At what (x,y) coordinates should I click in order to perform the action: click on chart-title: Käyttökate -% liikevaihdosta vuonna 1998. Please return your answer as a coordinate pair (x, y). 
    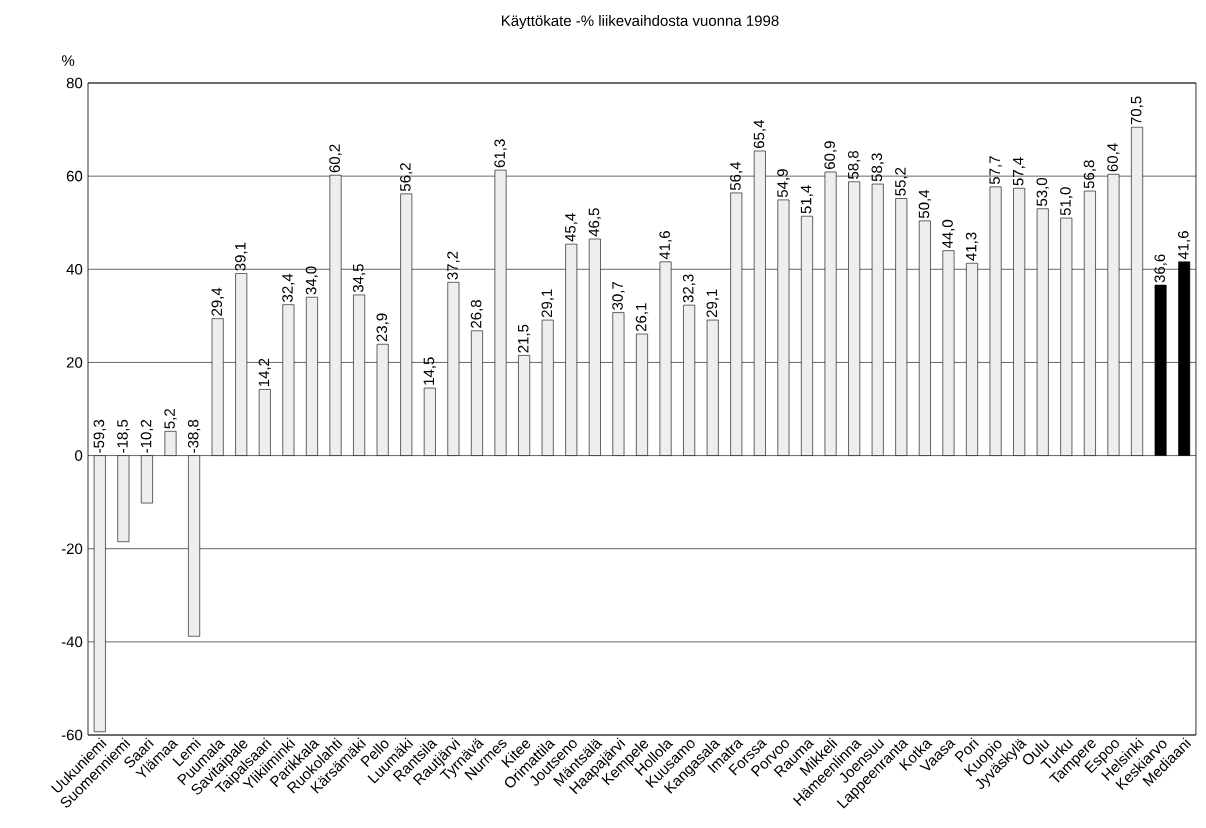
    Looking at the image, I should click on (640, 21).